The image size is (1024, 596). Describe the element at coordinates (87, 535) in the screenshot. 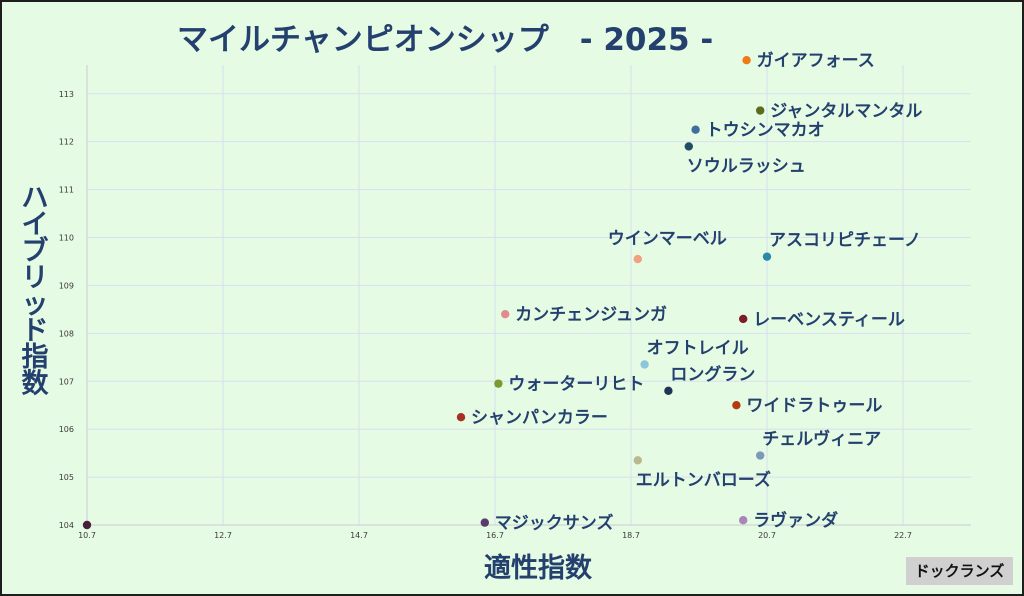

I see `x-tick-label: 10.7` at that location.